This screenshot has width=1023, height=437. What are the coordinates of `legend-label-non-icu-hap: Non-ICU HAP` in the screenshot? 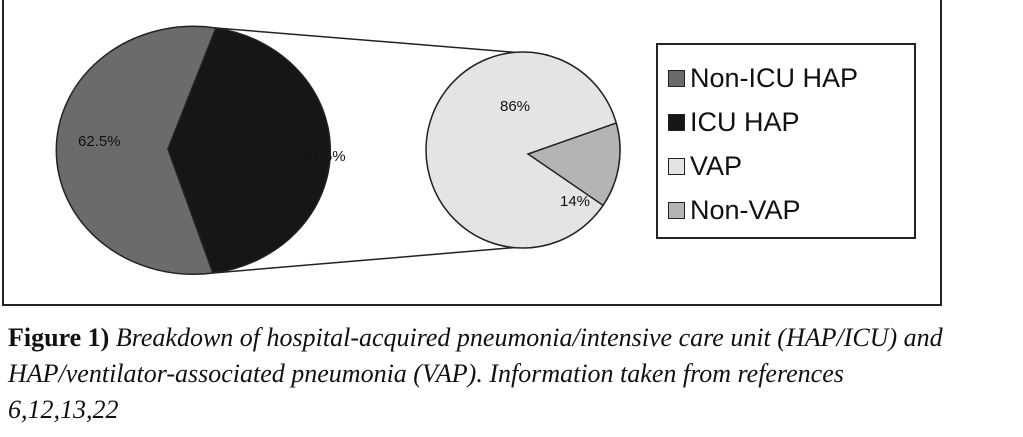 It's located at (774, 77).